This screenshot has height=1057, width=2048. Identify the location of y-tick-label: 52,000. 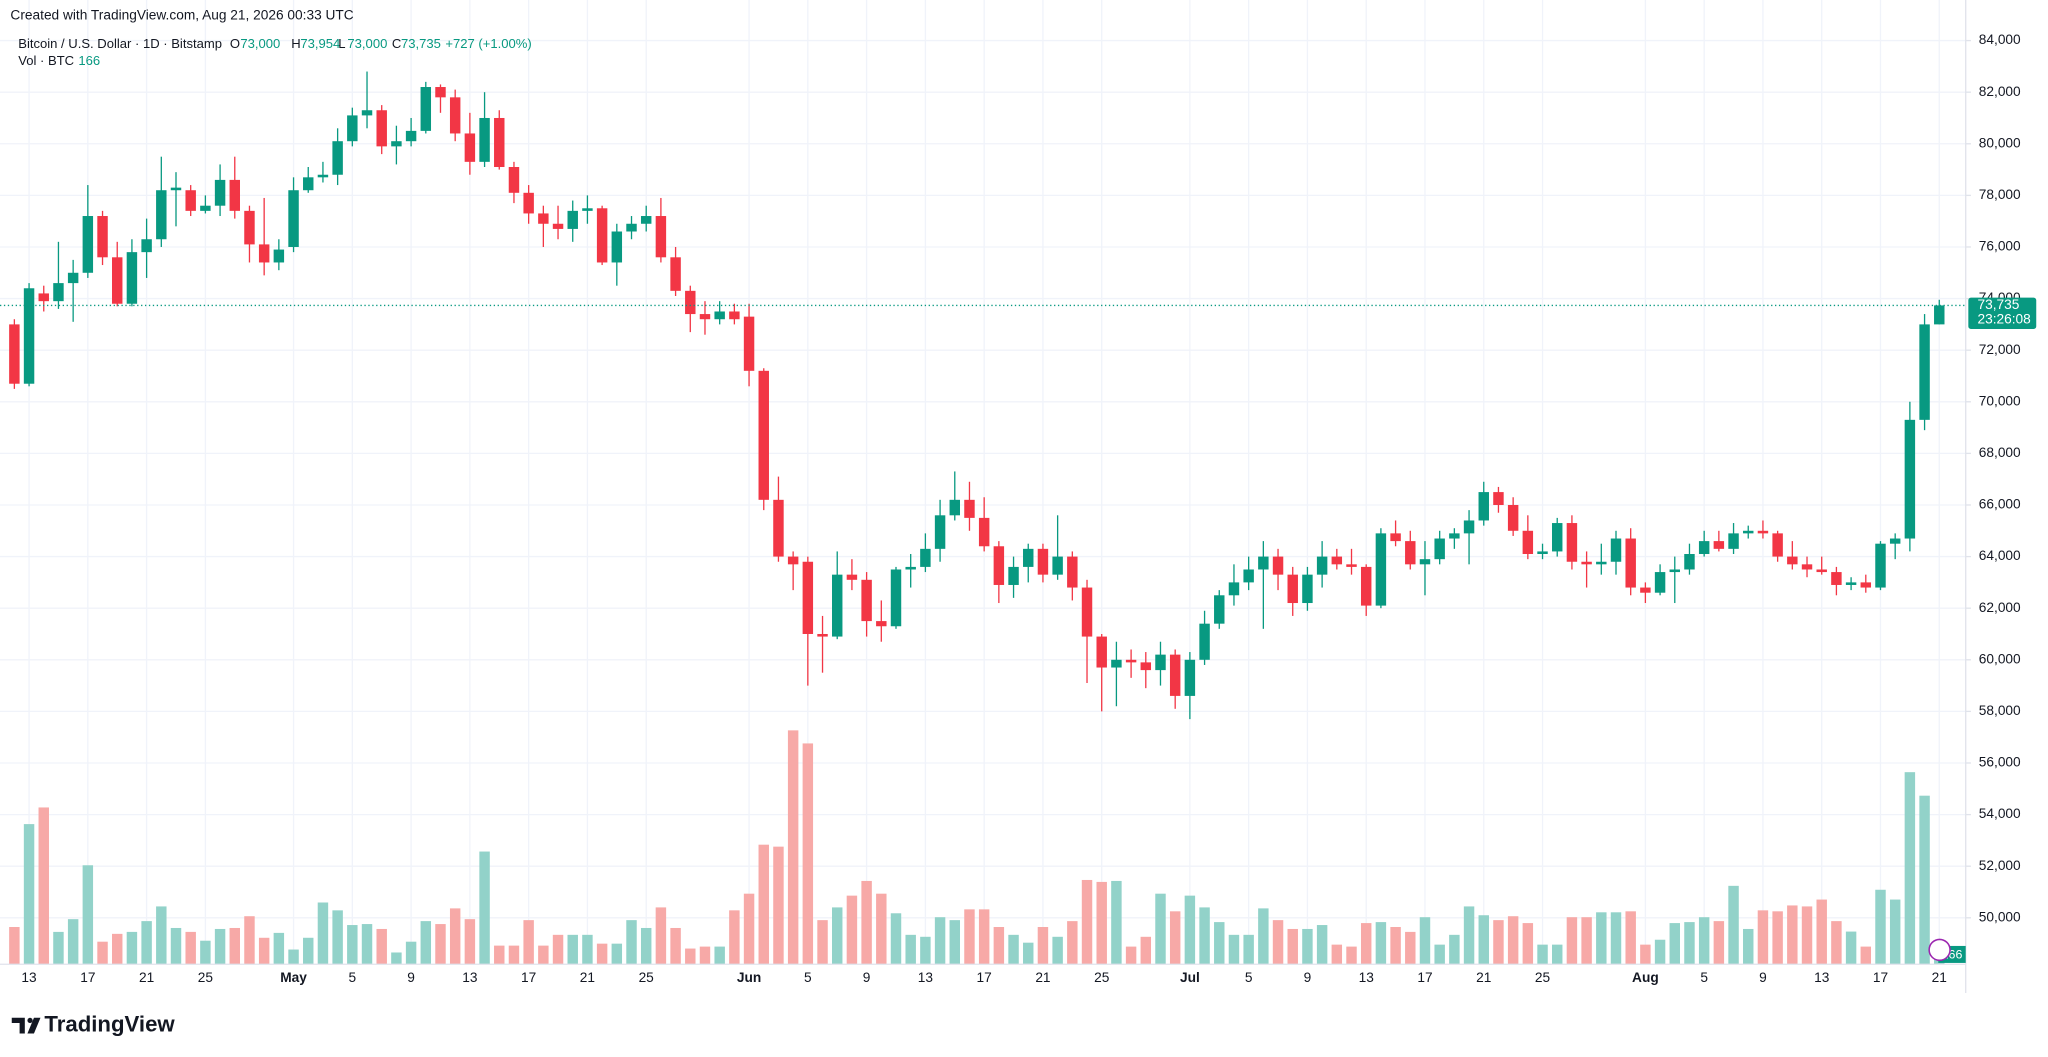
(2000, 865).